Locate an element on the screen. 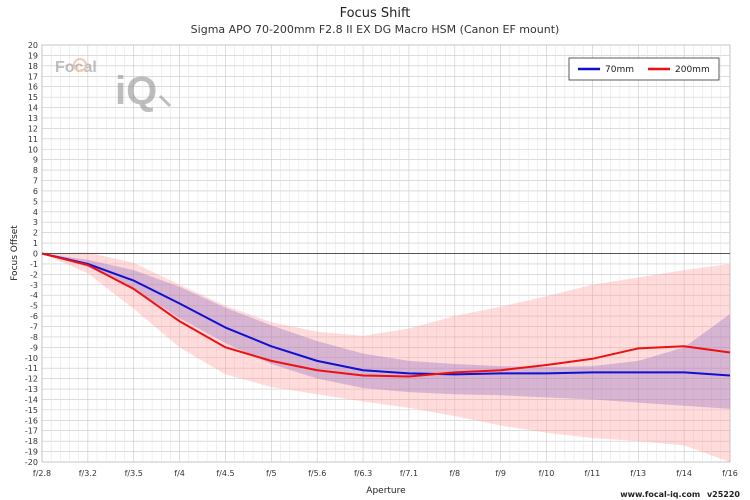  x-tick-label: f/14 is located at coordinates (684, 473).